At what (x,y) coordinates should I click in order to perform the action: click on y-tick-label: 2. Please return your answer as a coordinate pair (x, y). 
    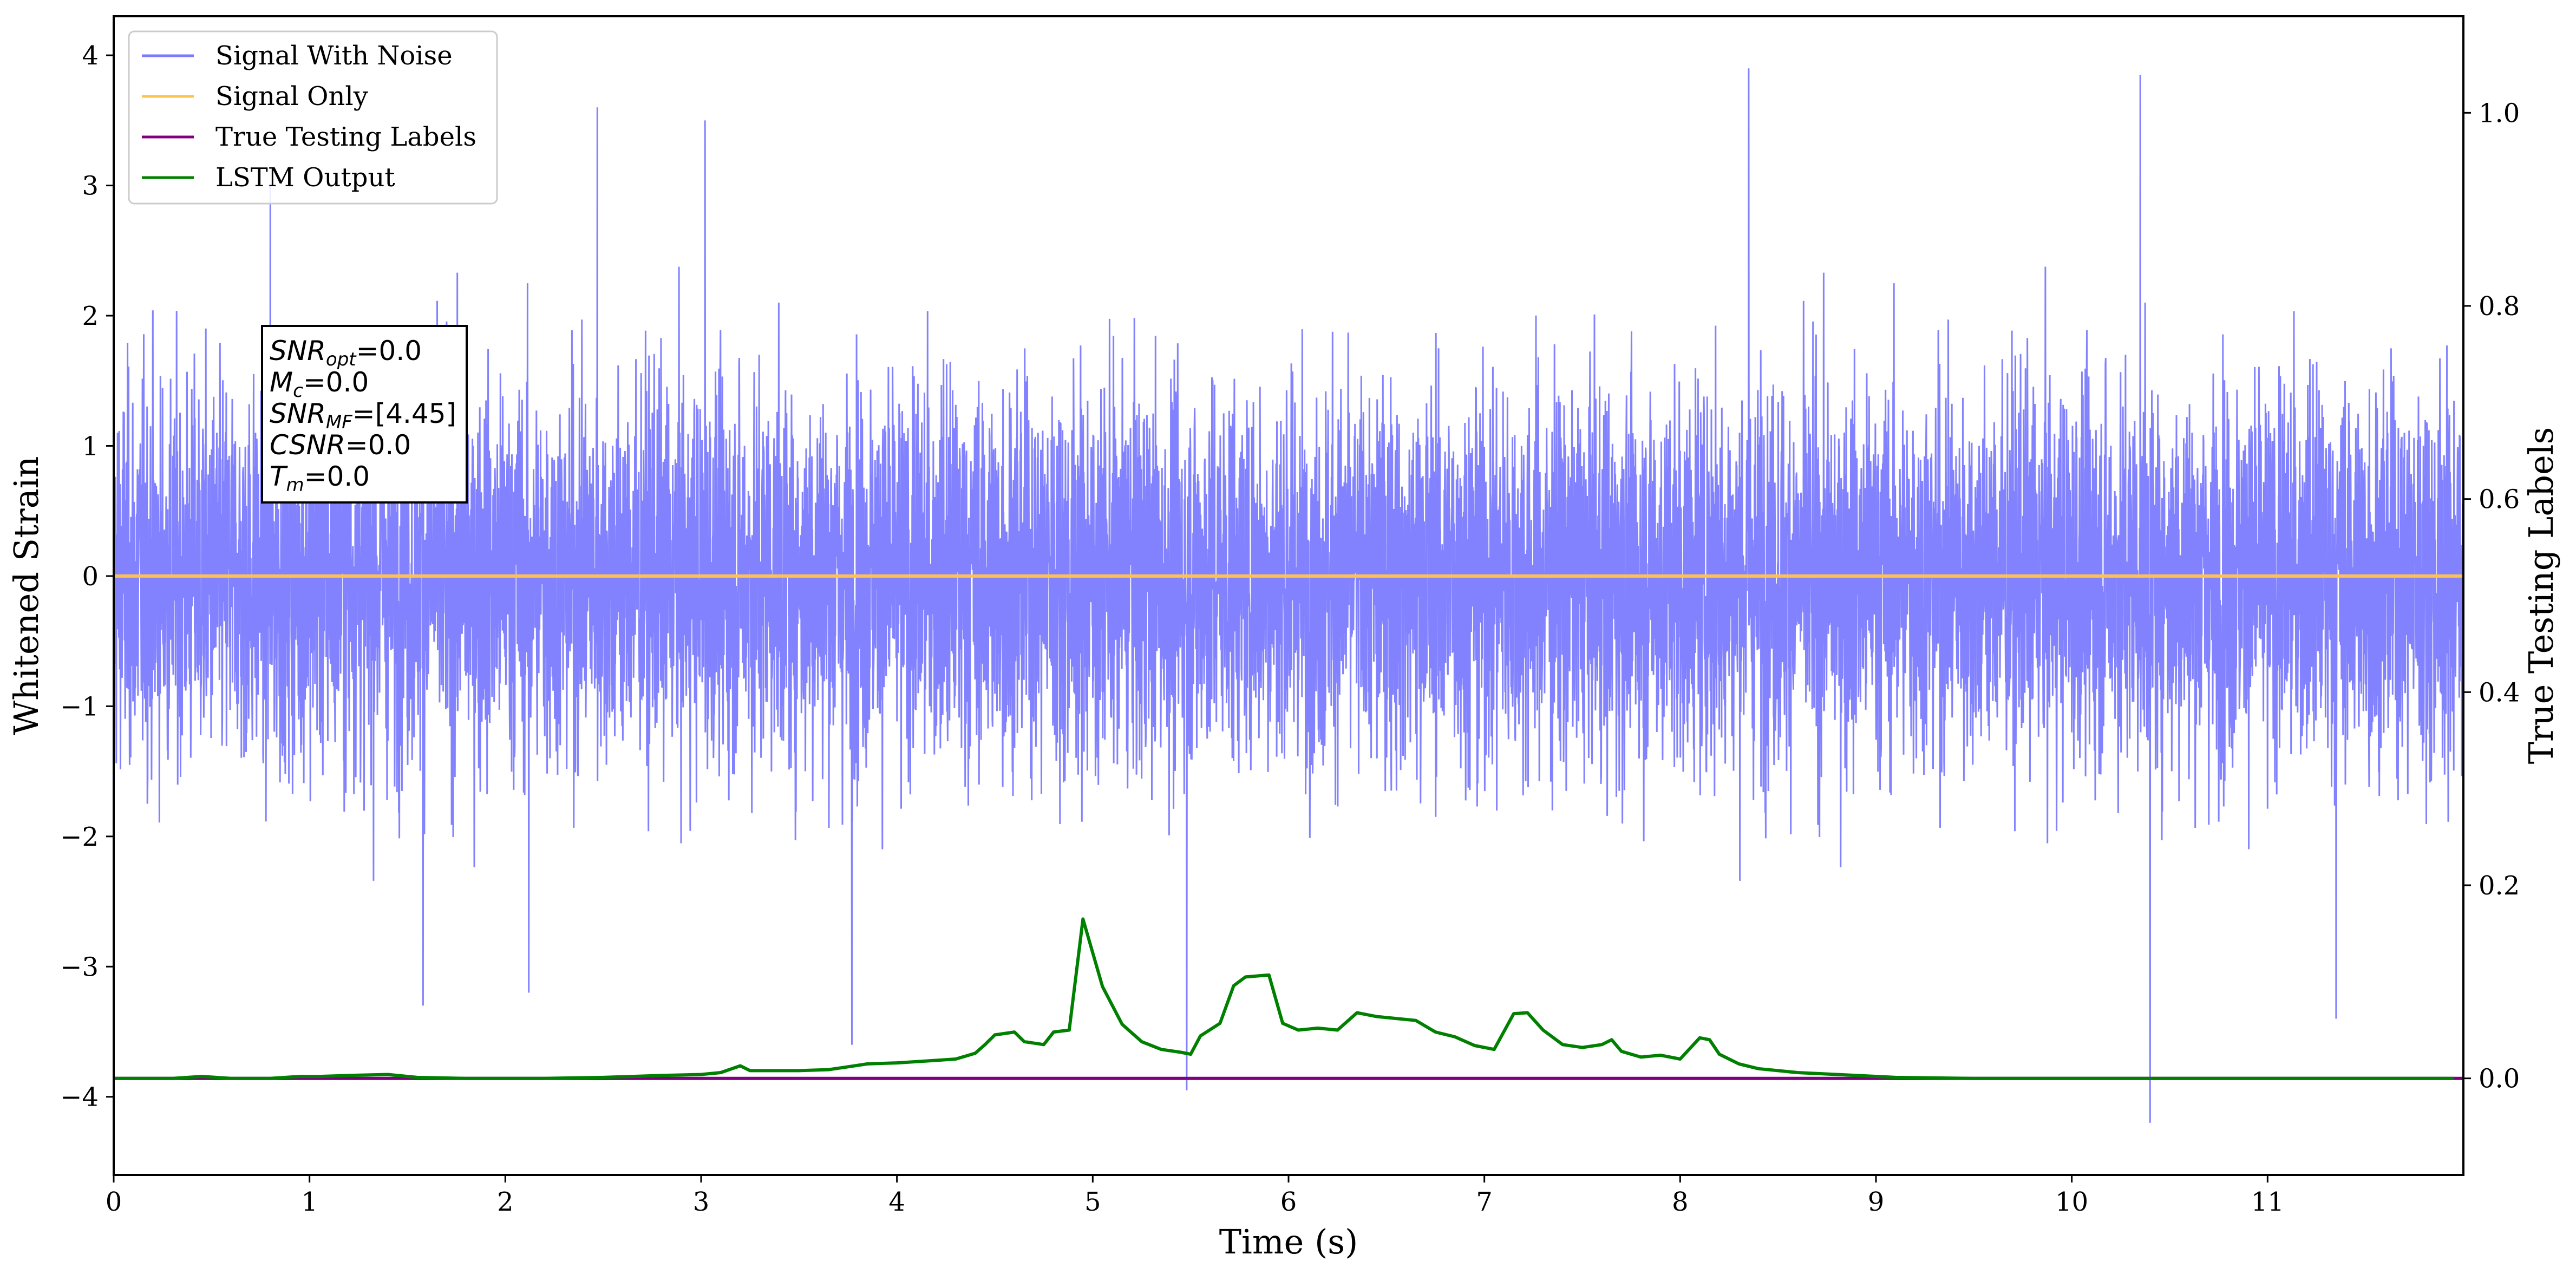
    Looking at the image, I should click on (90, 316).